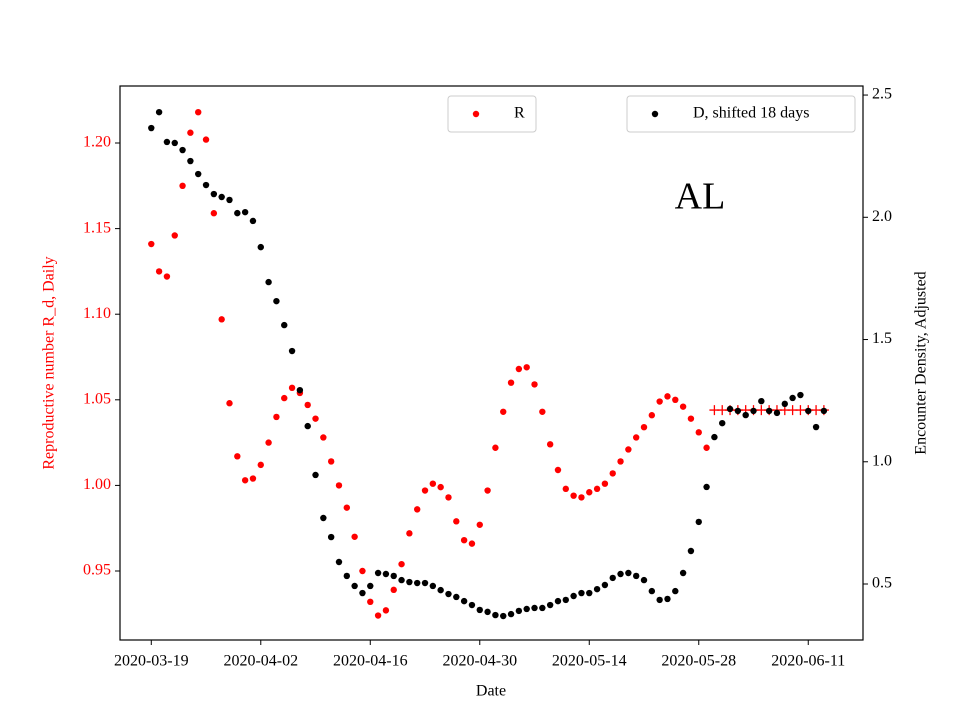  Describe the element at coordinates (476, 114) in the screenshot. I see `legend-swatch` at that location.